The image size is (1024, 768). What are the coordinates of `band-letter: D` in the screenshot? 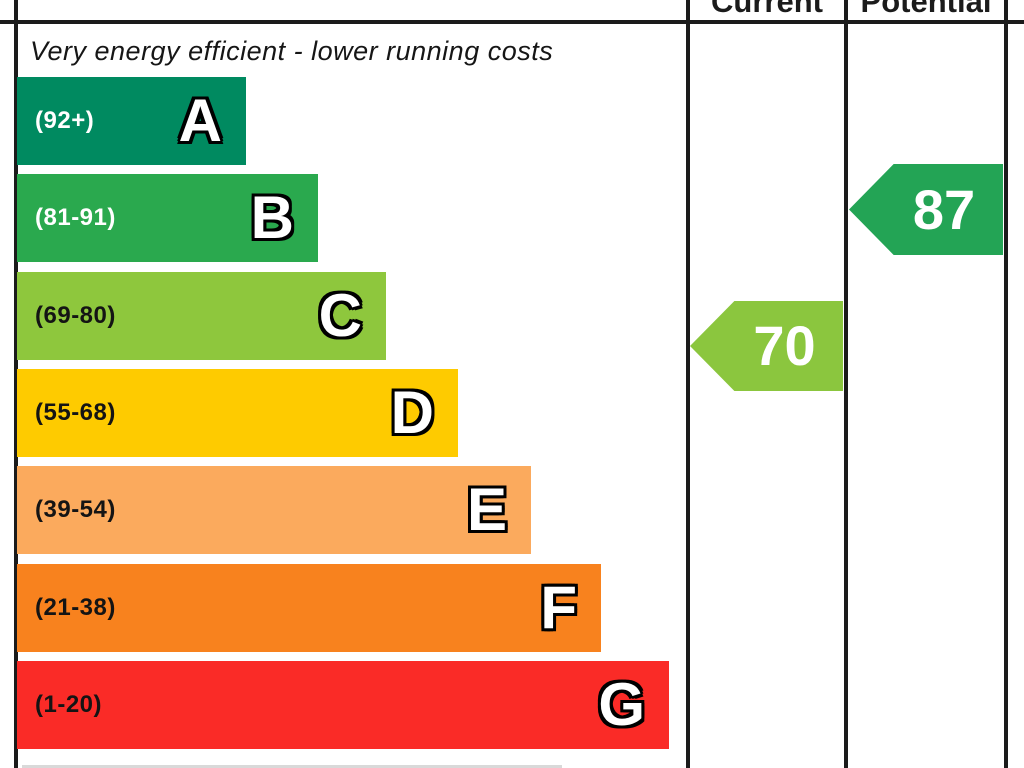 It's located at (412, 412).